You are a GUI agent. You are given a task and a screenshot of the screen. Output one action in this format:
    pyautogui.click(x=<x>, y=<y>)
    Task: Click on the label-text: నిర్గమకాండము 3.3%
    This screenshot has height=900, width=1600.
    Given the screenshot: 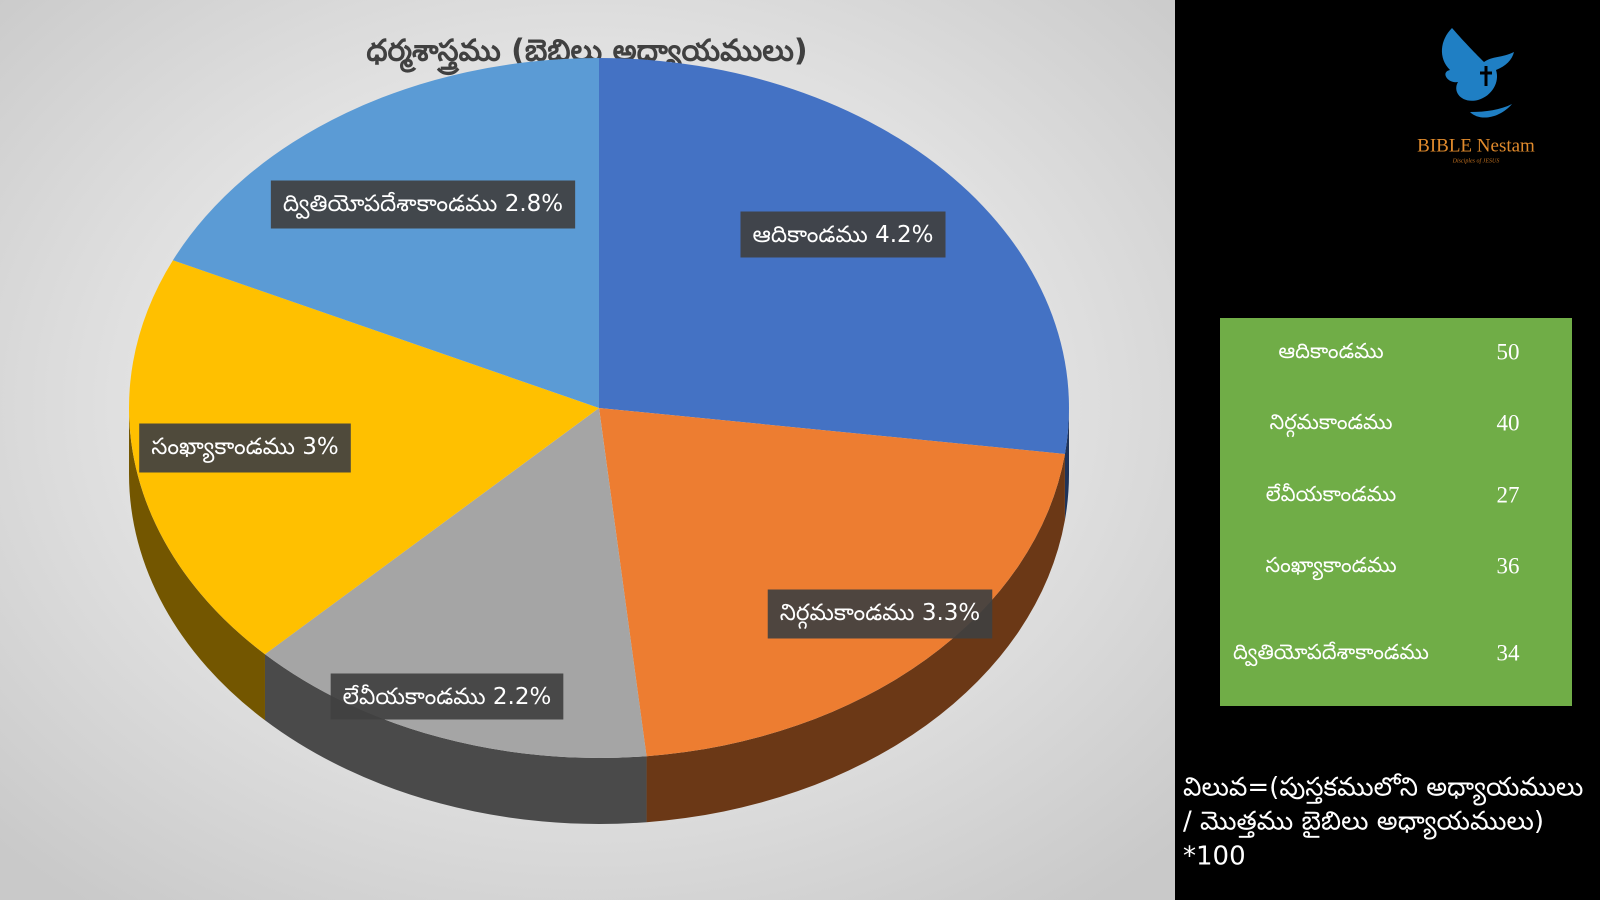 What is the action you would take?
    pyautogui.click(x=880, y=614)
    